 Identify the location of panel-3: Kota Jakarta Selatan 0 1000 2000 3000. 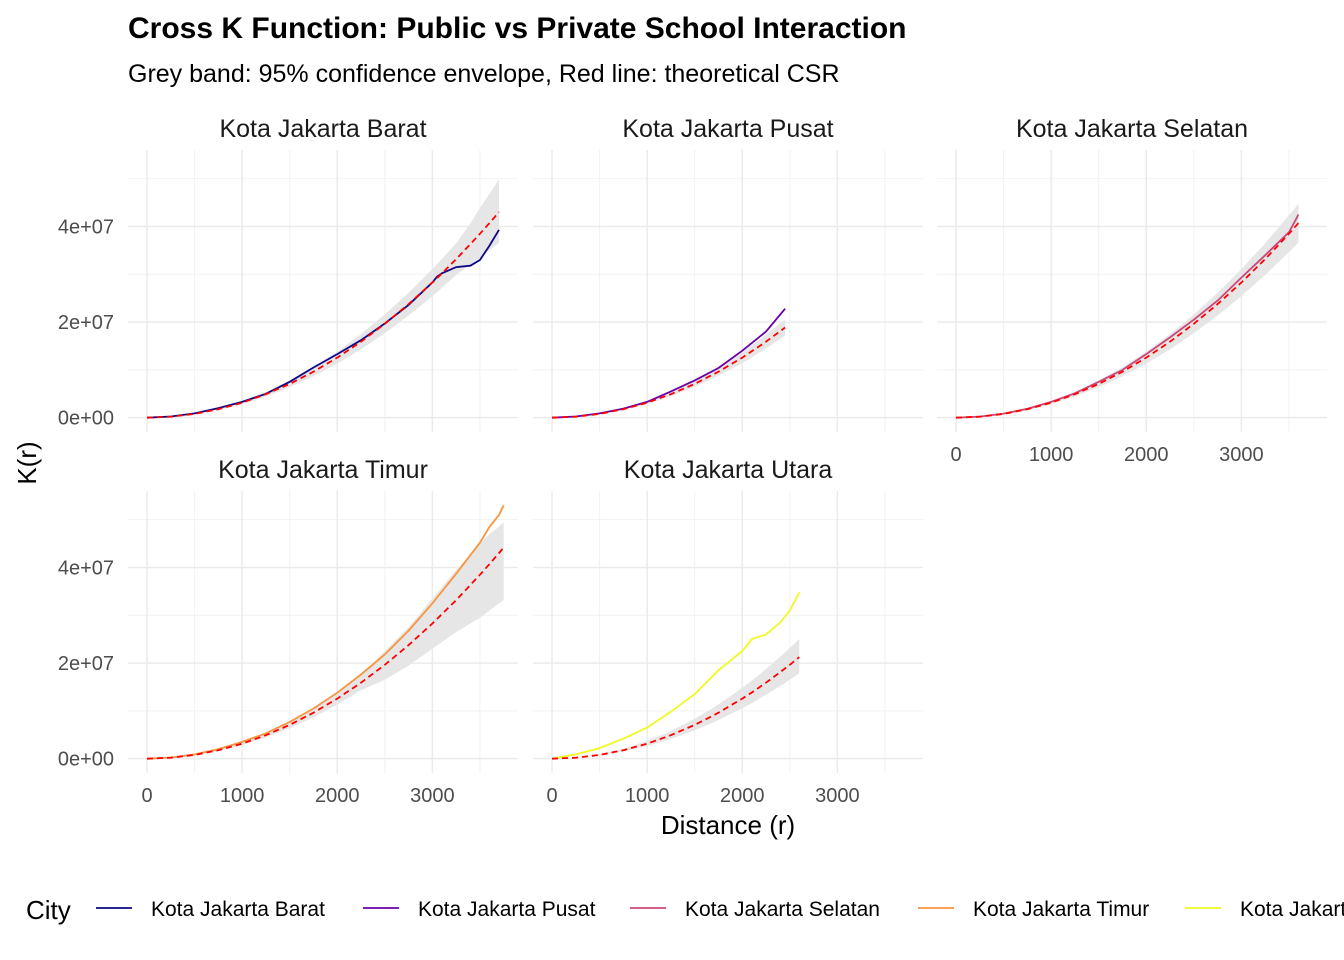
(1132, 290).